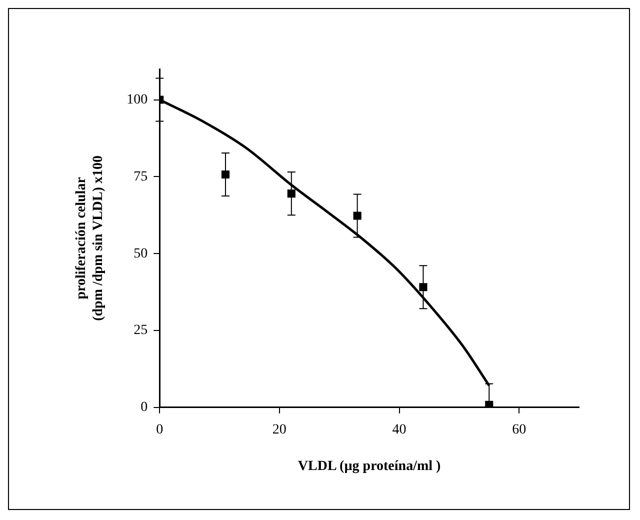 Image resolution: width=640 pixels, height=520 pixels. What do you see at coordinates (144, 408) in the screenshot?
I see `y-tick-label: 0` at bounding box center [144, 408].